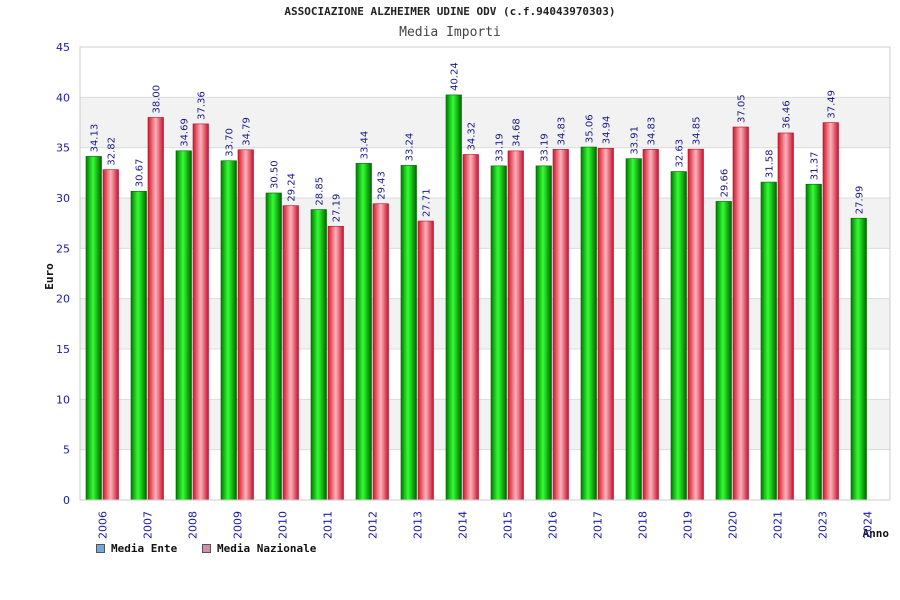  What do you see at coordinates (778, 525) in the screenshot?
I see `x-tick-label: 2021` at bounding box center [778, 525].